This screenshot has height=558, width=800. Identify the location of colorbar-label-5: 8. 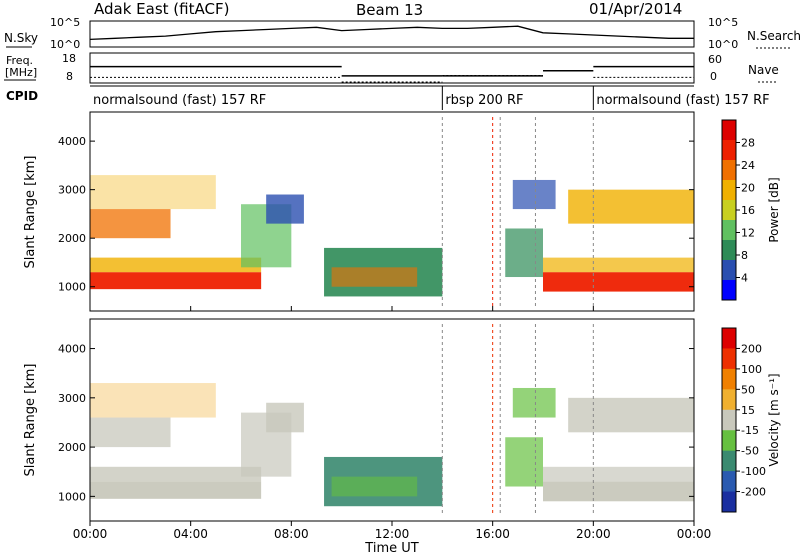
(744, 255).